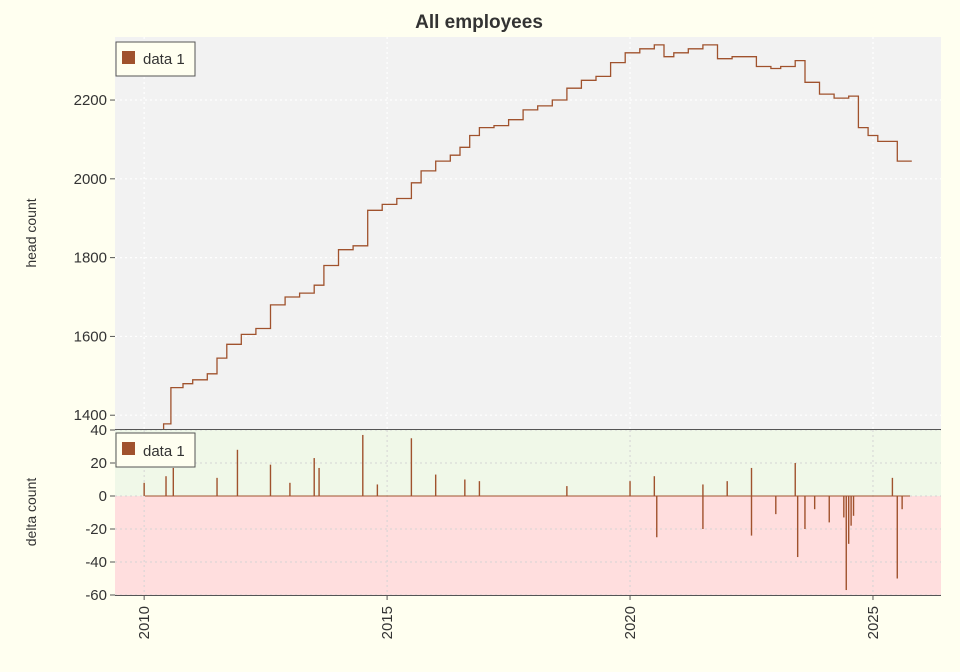 This screenshot has width=960, height=672. What do you see at coordinates (509, 617) in the screenshot?
I see `x-axis-ticks: 2010 2015 2020 2025` at bounding box center [509, 617].